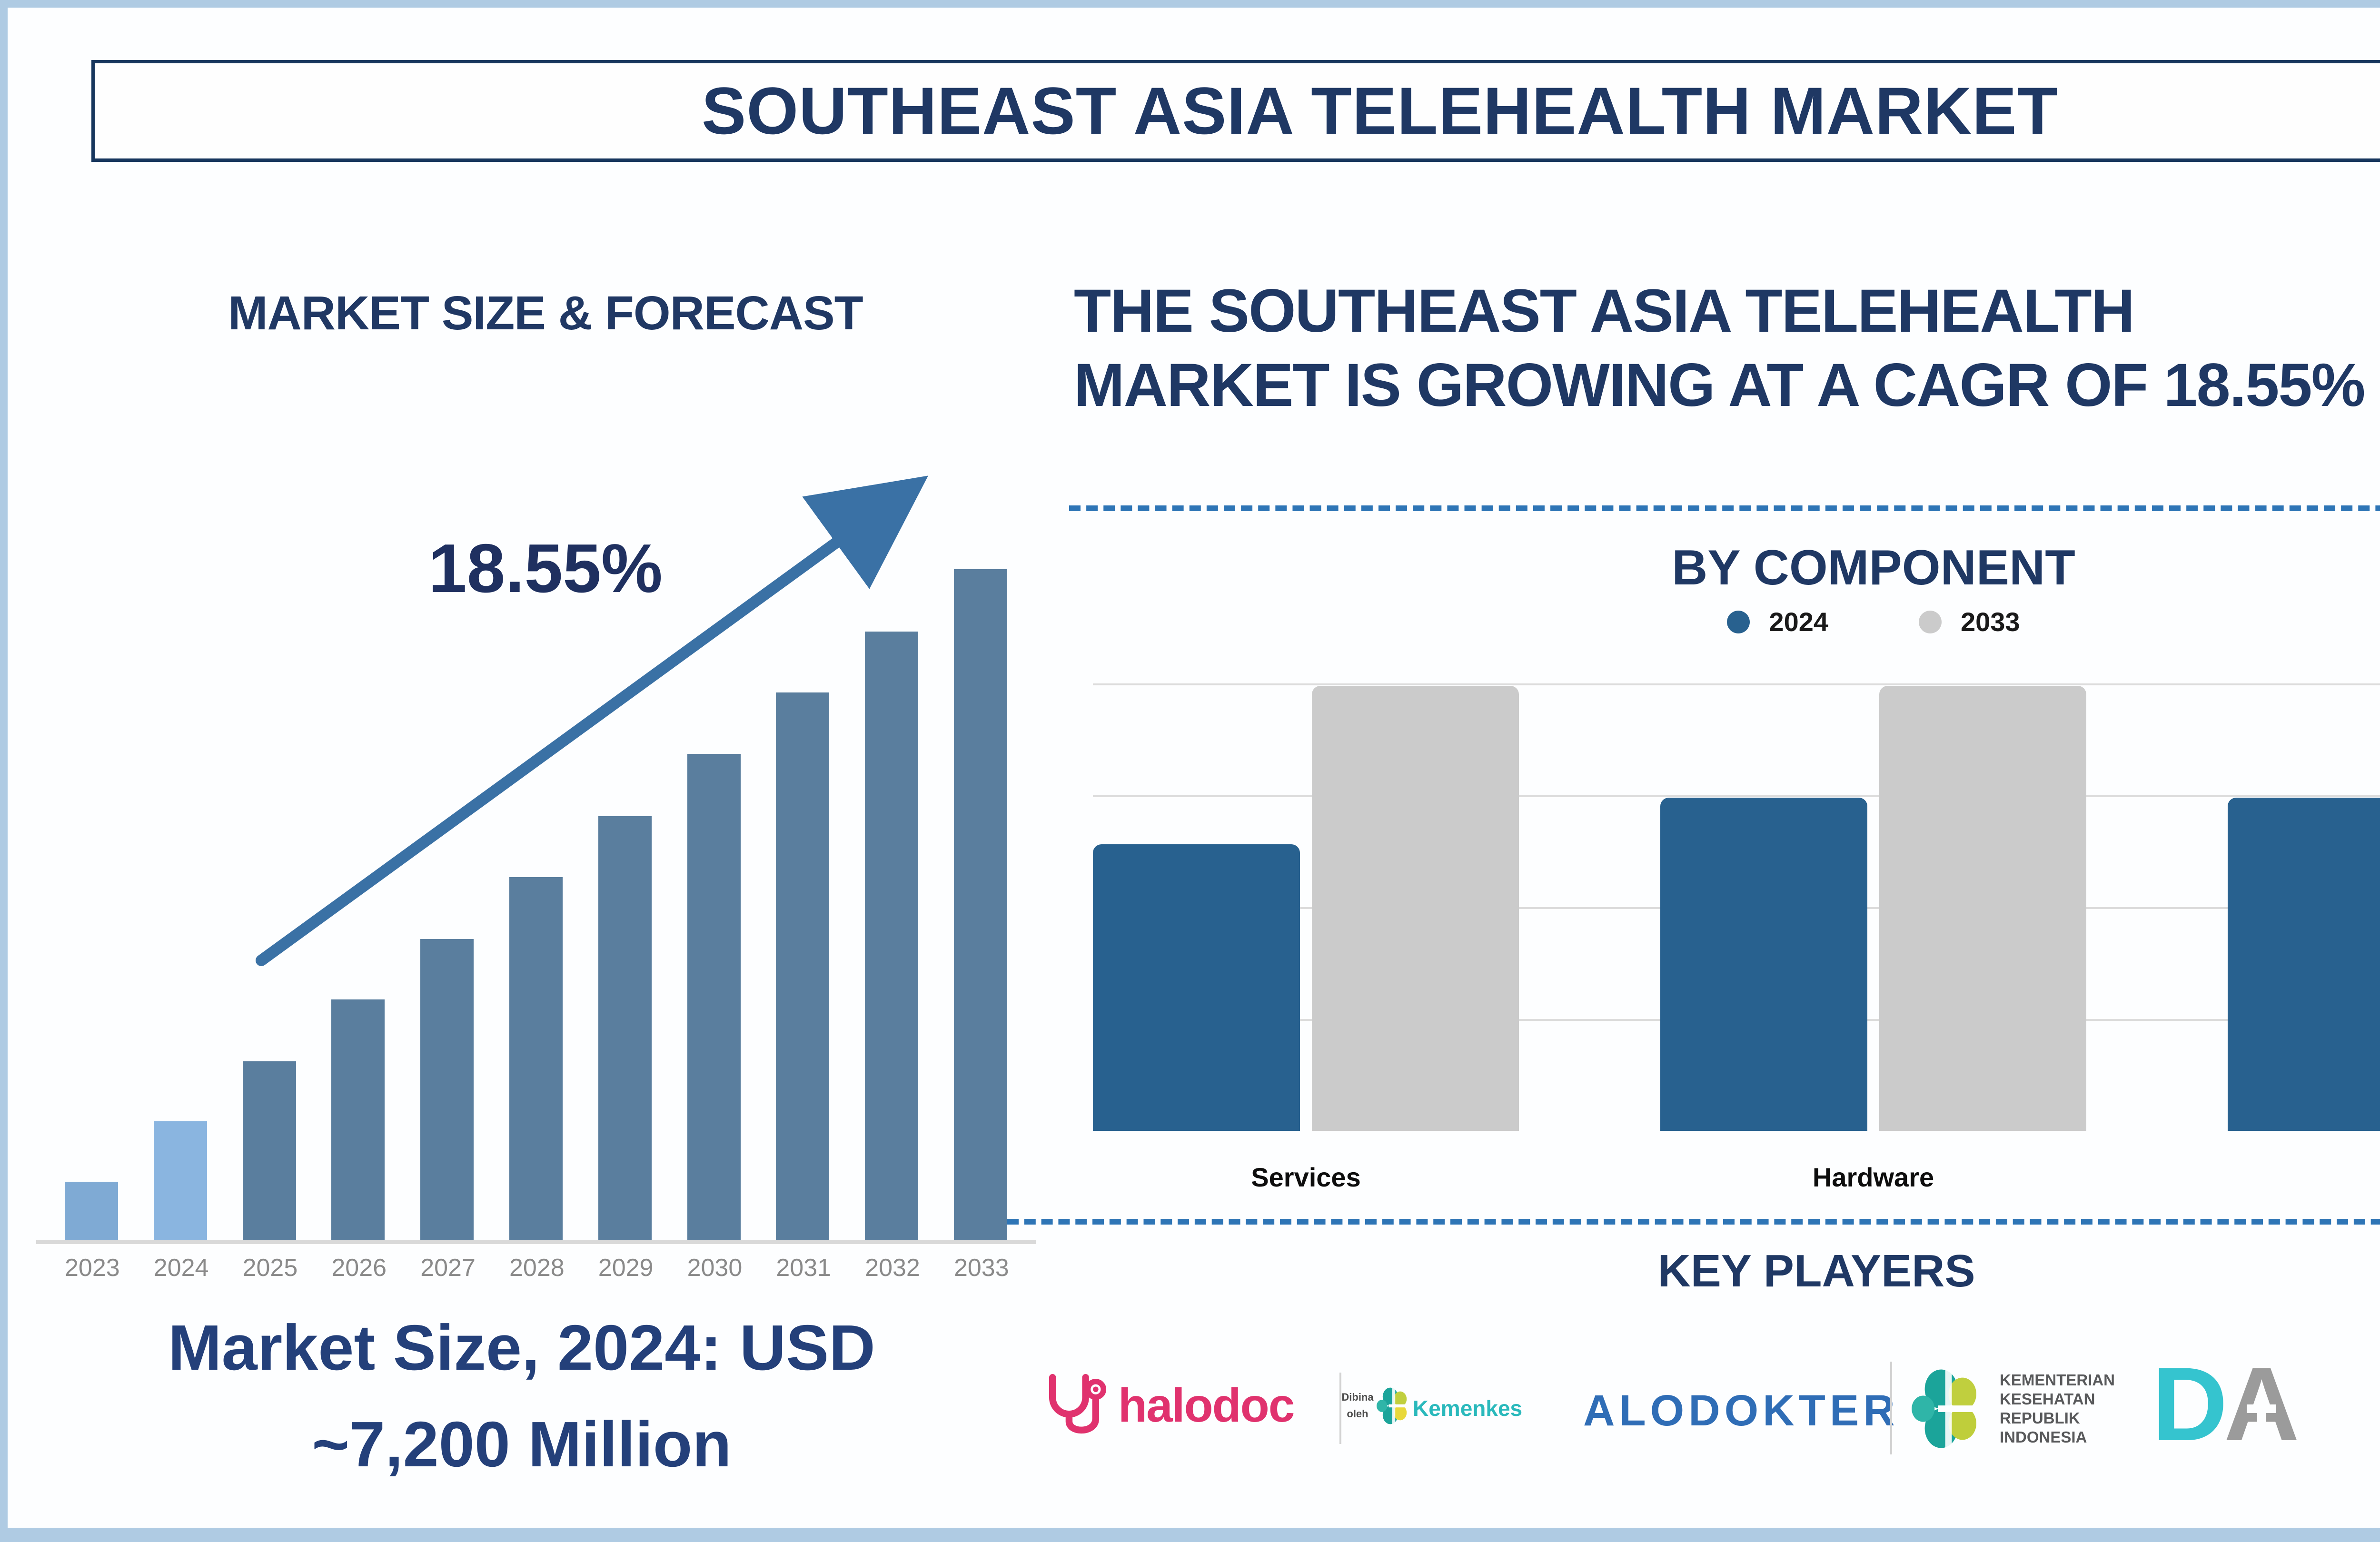 This screenshot has height=1542, width=2380. What do you see at coordinates (625, 1028) in the screenshot?
I see `forecast-bar-2029` at bounding box center [625, 1028].